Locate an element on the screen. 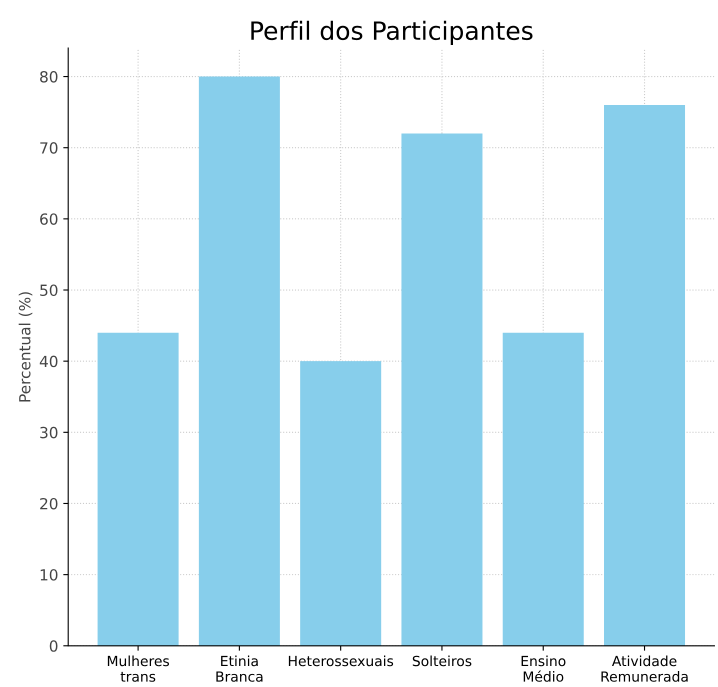  x-tick-label: Mulheres trans is located at coordinates (139, 669).